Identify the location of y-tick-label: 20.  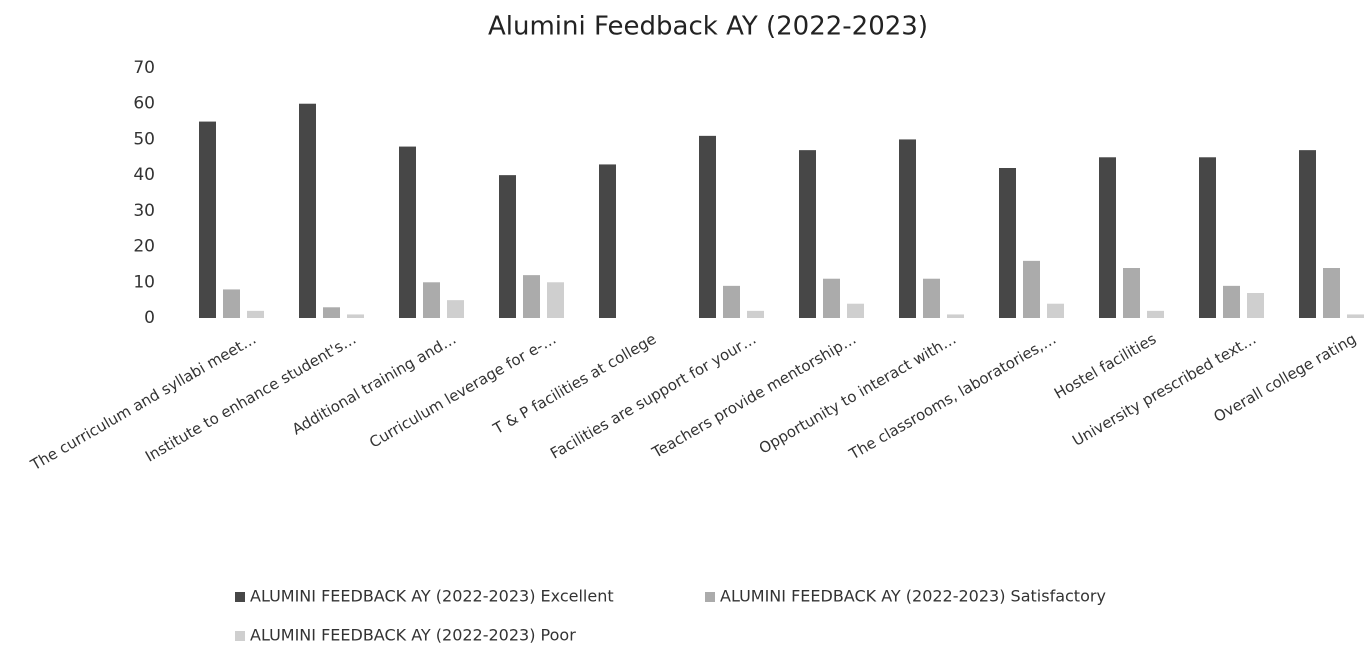
(144, 247).